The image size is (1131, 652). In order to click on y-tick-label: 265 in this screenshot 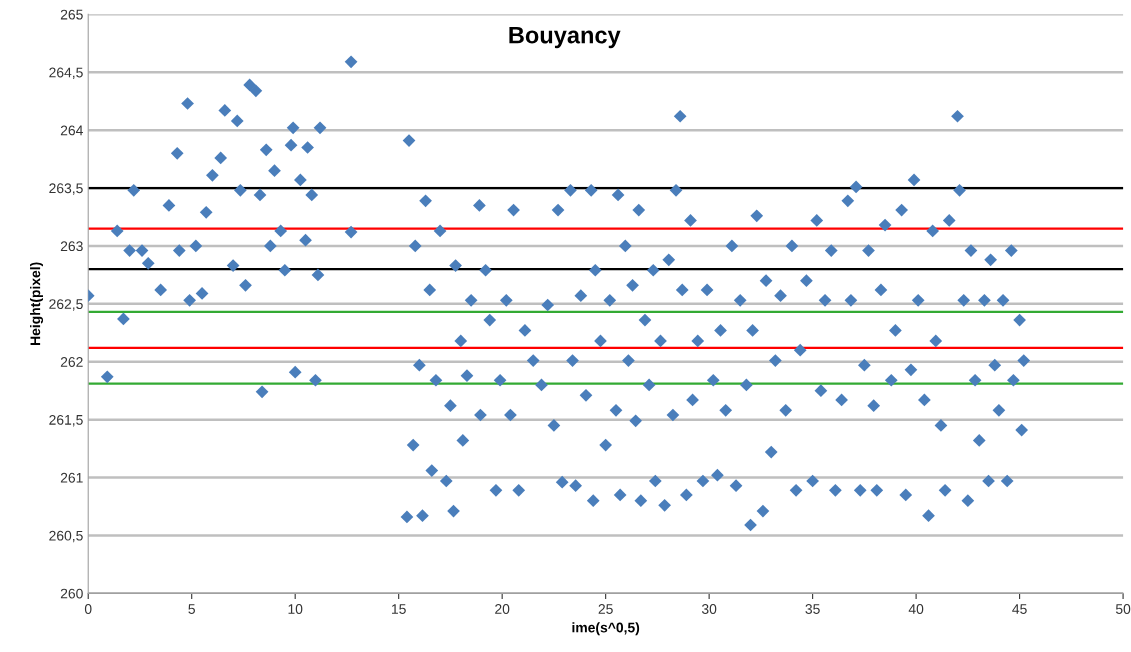, I will do `click(71, 14)`.